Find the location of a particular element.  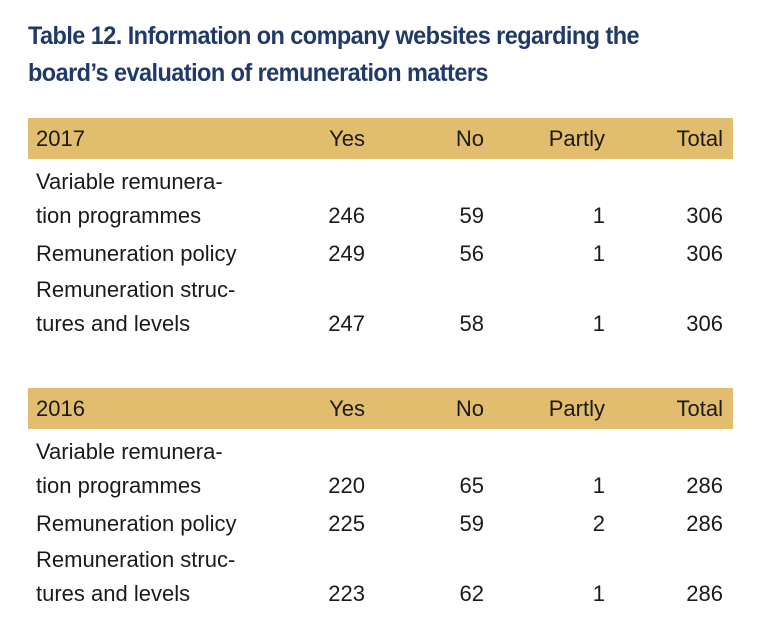

cell-yes: 246 is located at coordinates (346, 215).